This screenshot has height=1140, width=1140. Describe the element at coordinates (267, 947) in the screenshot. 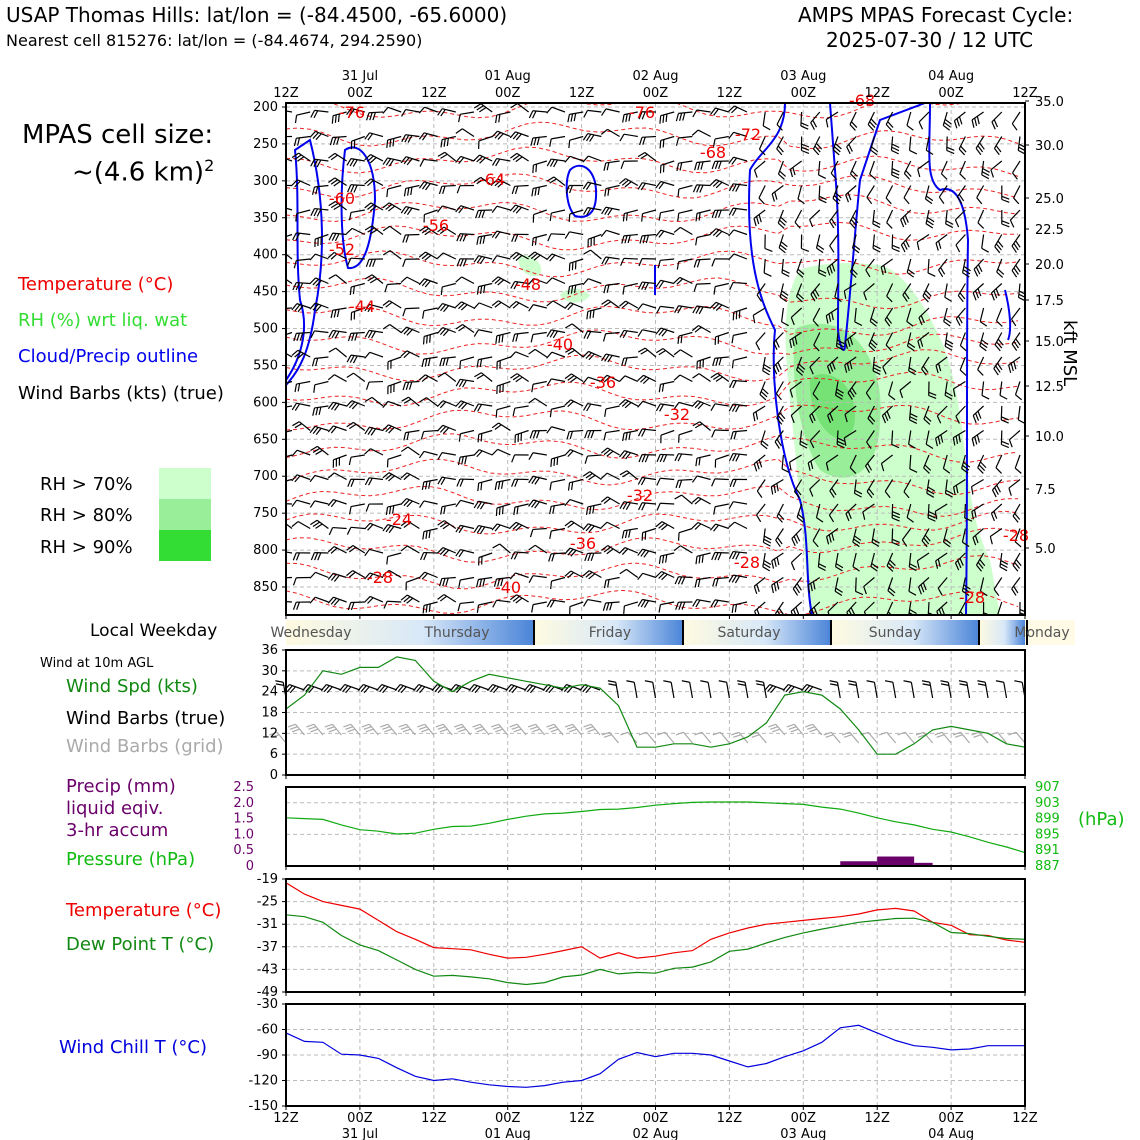

I see `y-tick-label: -37` at that location.